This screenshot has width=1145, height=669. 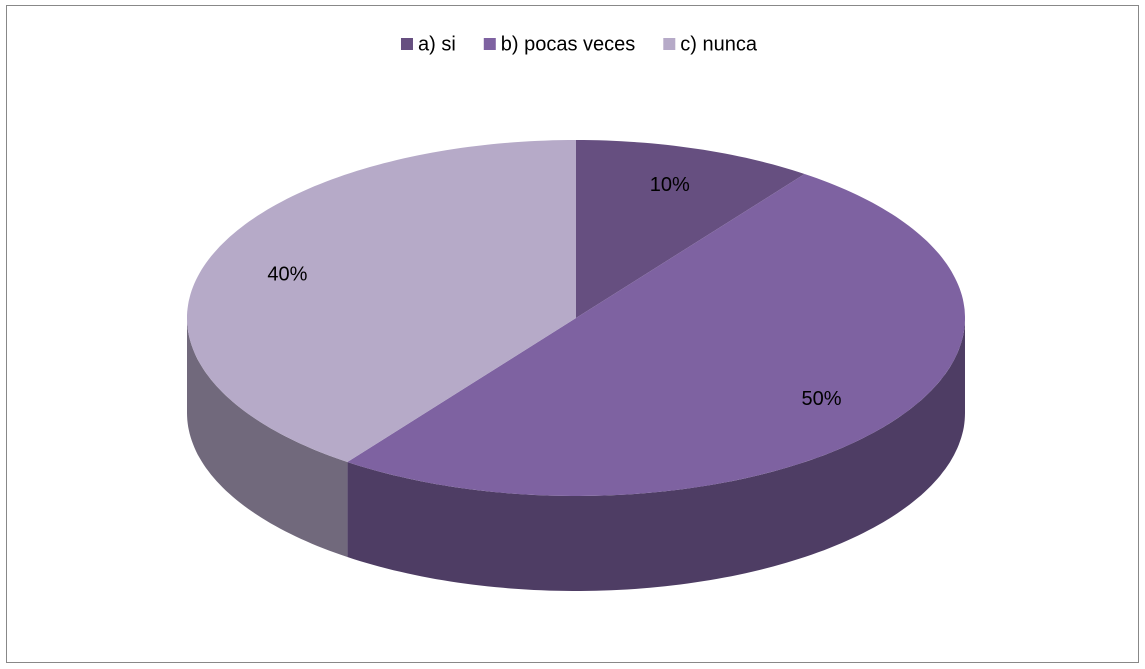 I want to click on legend: a) si b) pocas veces c) nunca, so click(x=579, y=44).